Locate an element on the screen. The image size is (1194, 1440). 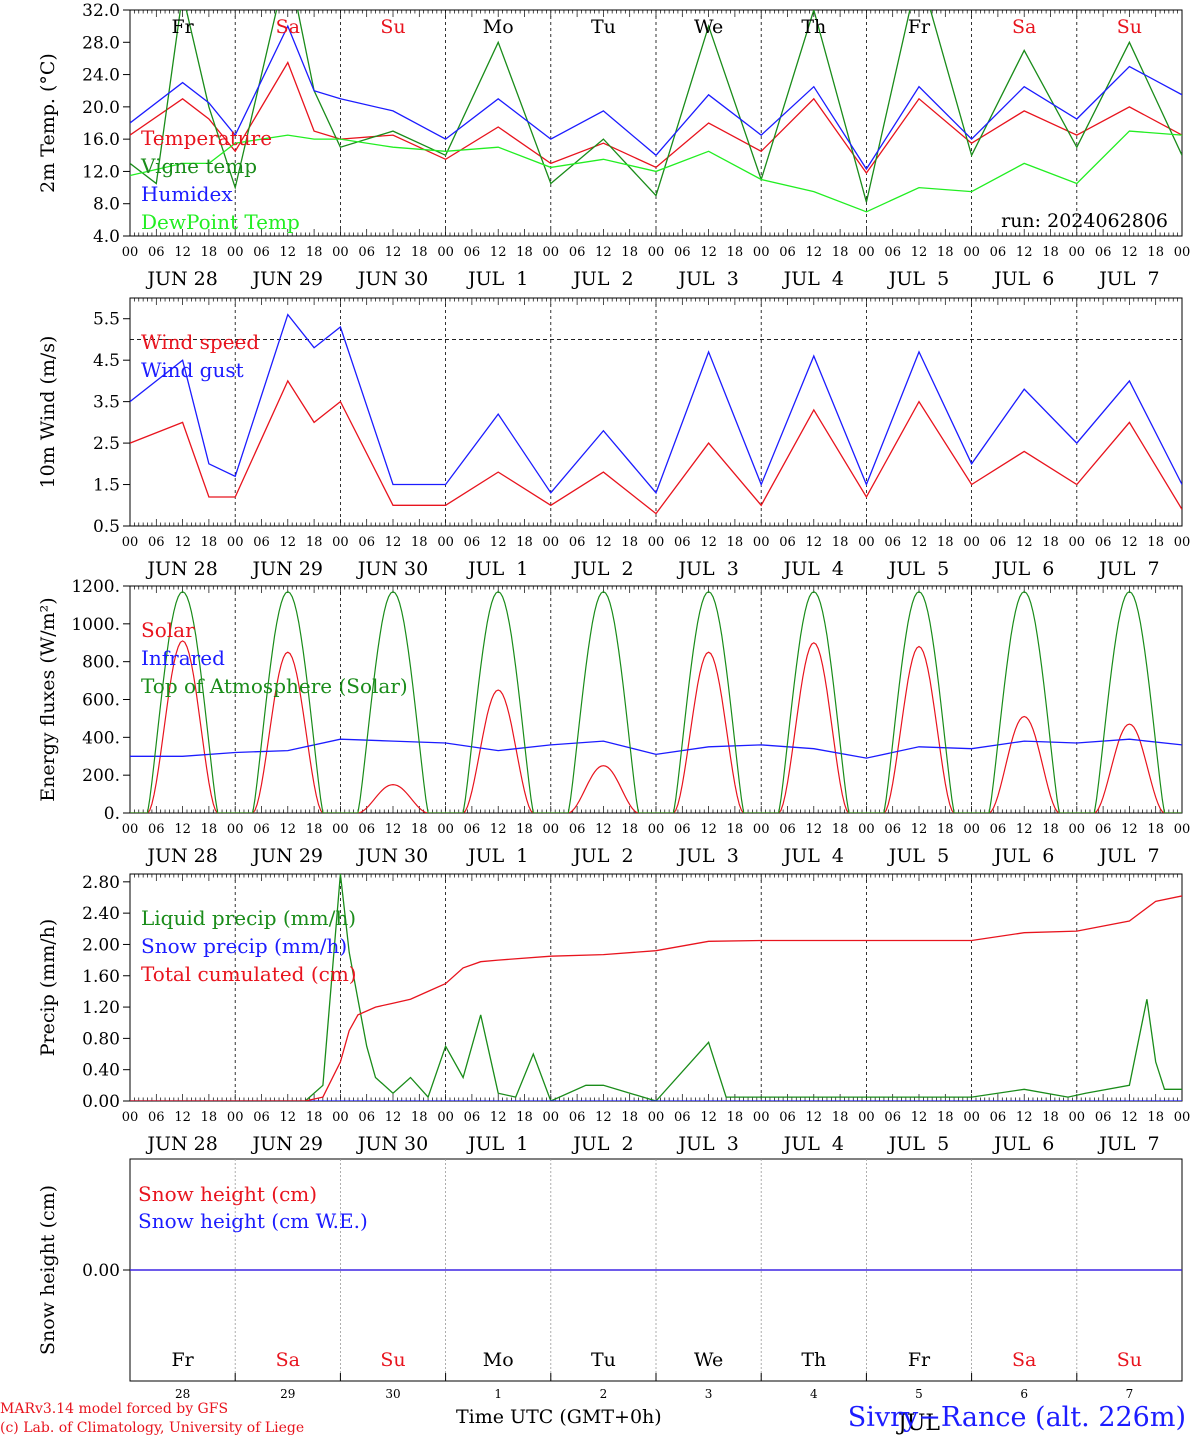
day-number: 2 is located at coordinates (604, 1394).